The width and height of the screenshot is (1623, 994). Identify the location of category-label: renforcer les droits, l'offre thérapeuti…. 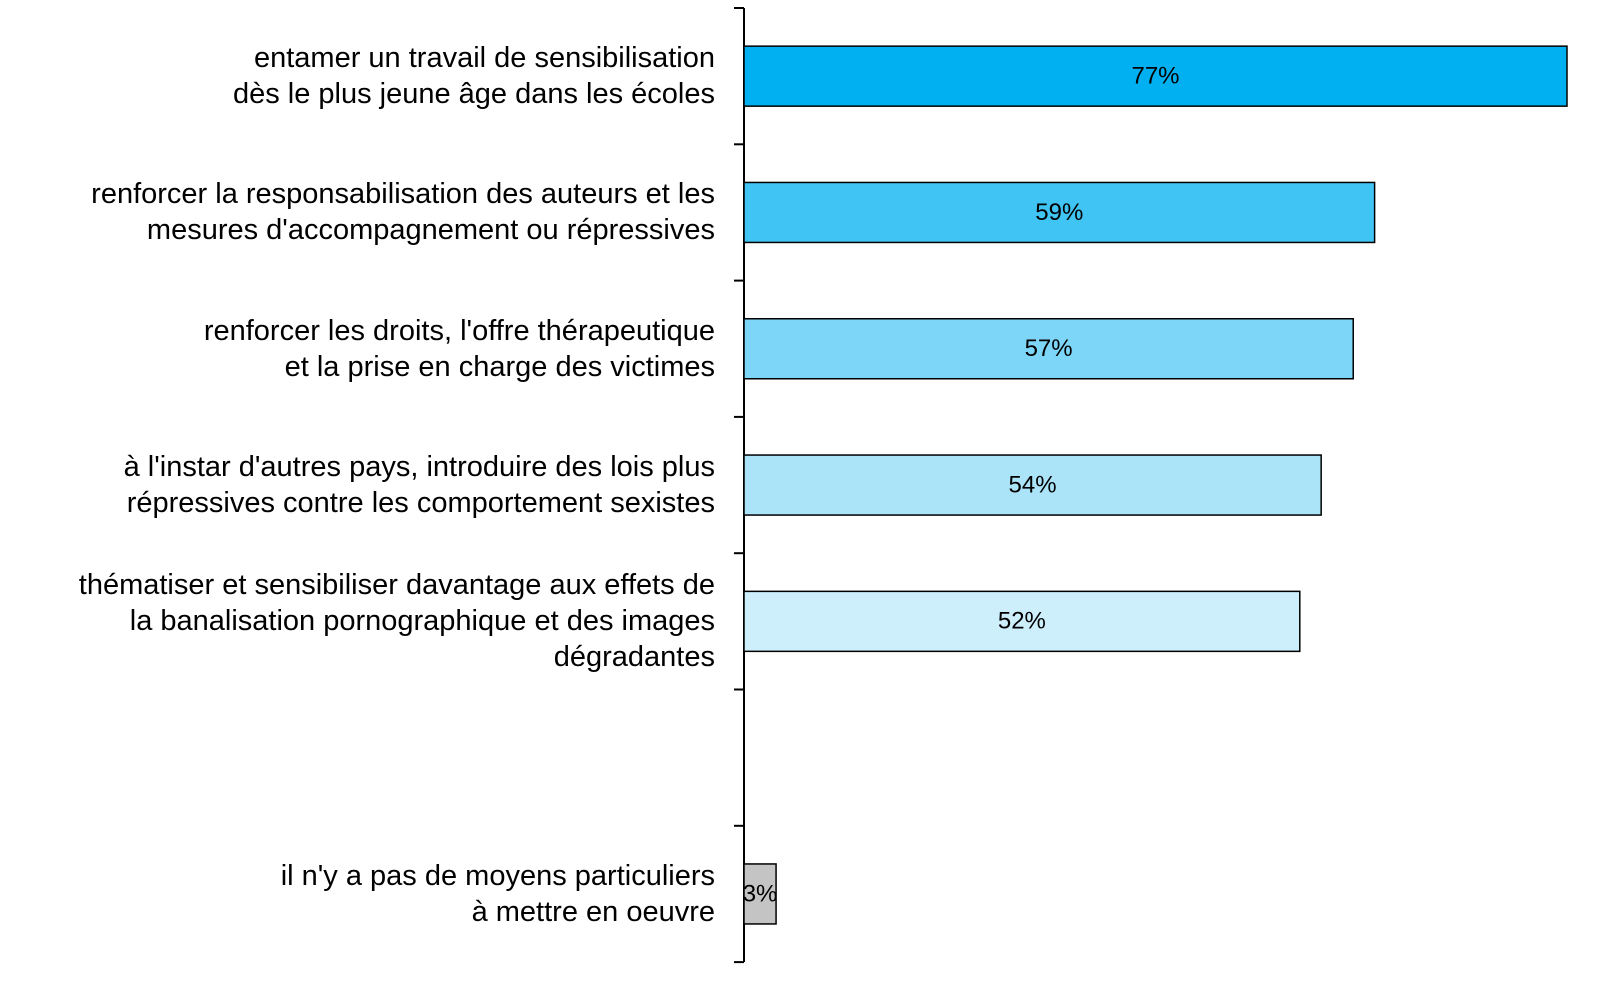
(459, 348).